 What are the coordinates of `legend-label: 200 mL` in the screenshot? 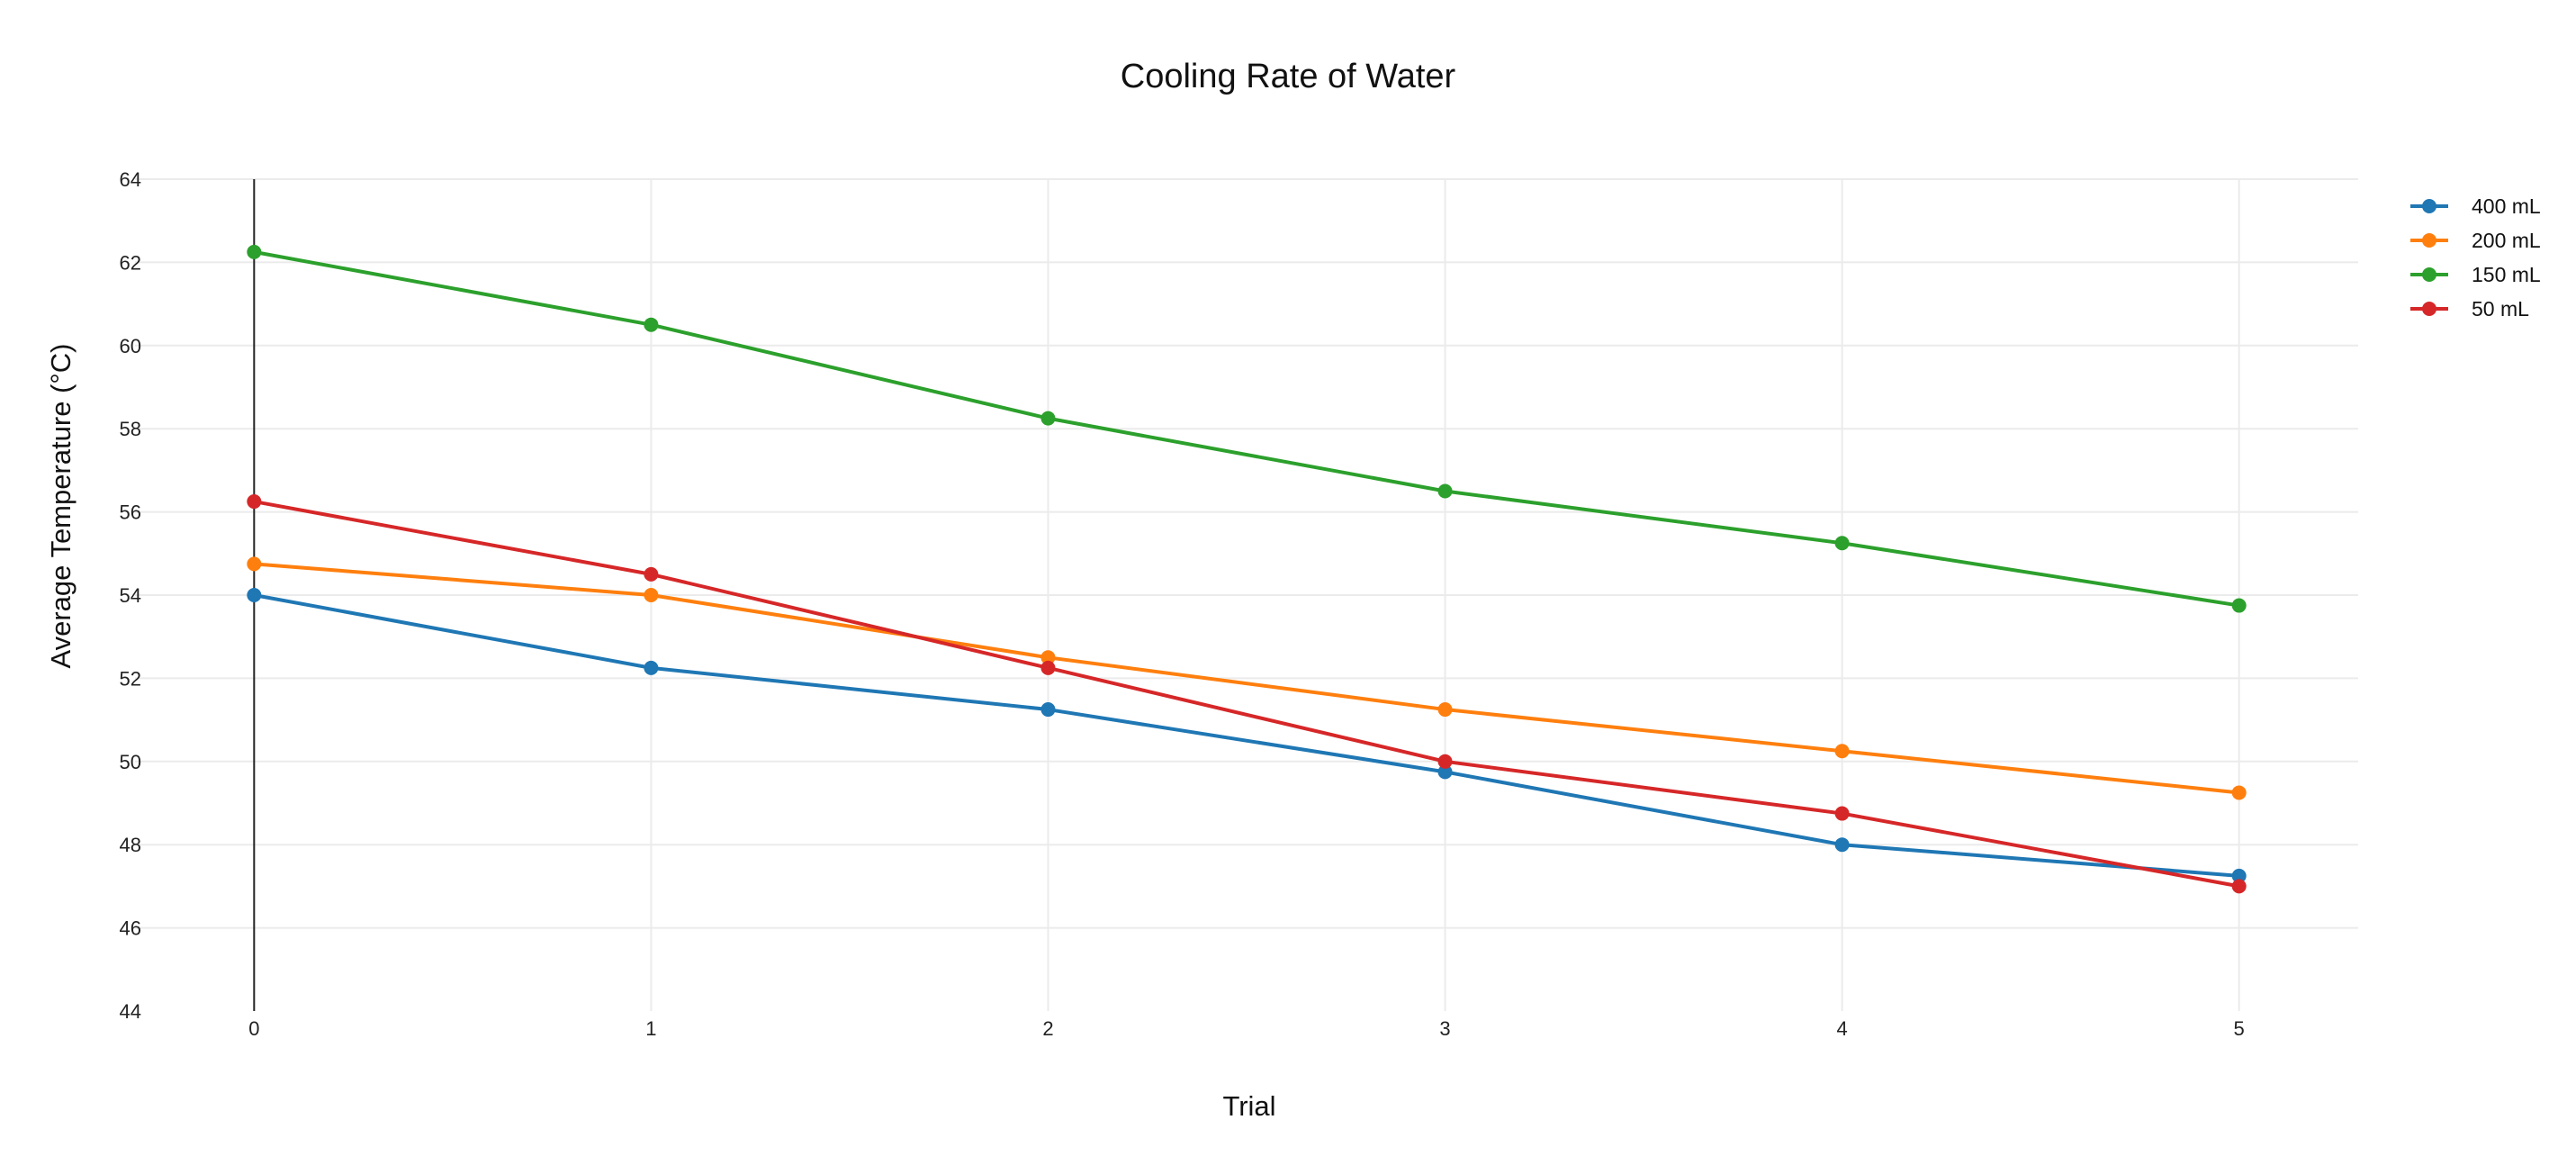 It's located at (2506, 240).